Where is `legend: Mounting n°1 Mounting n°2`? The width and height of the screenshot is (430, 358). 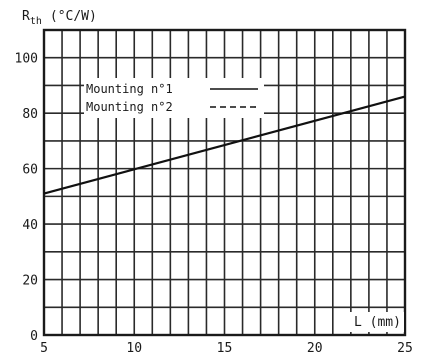 legend: Mounting n°1 Mounting n°2 is located at coordinates (174, 98).